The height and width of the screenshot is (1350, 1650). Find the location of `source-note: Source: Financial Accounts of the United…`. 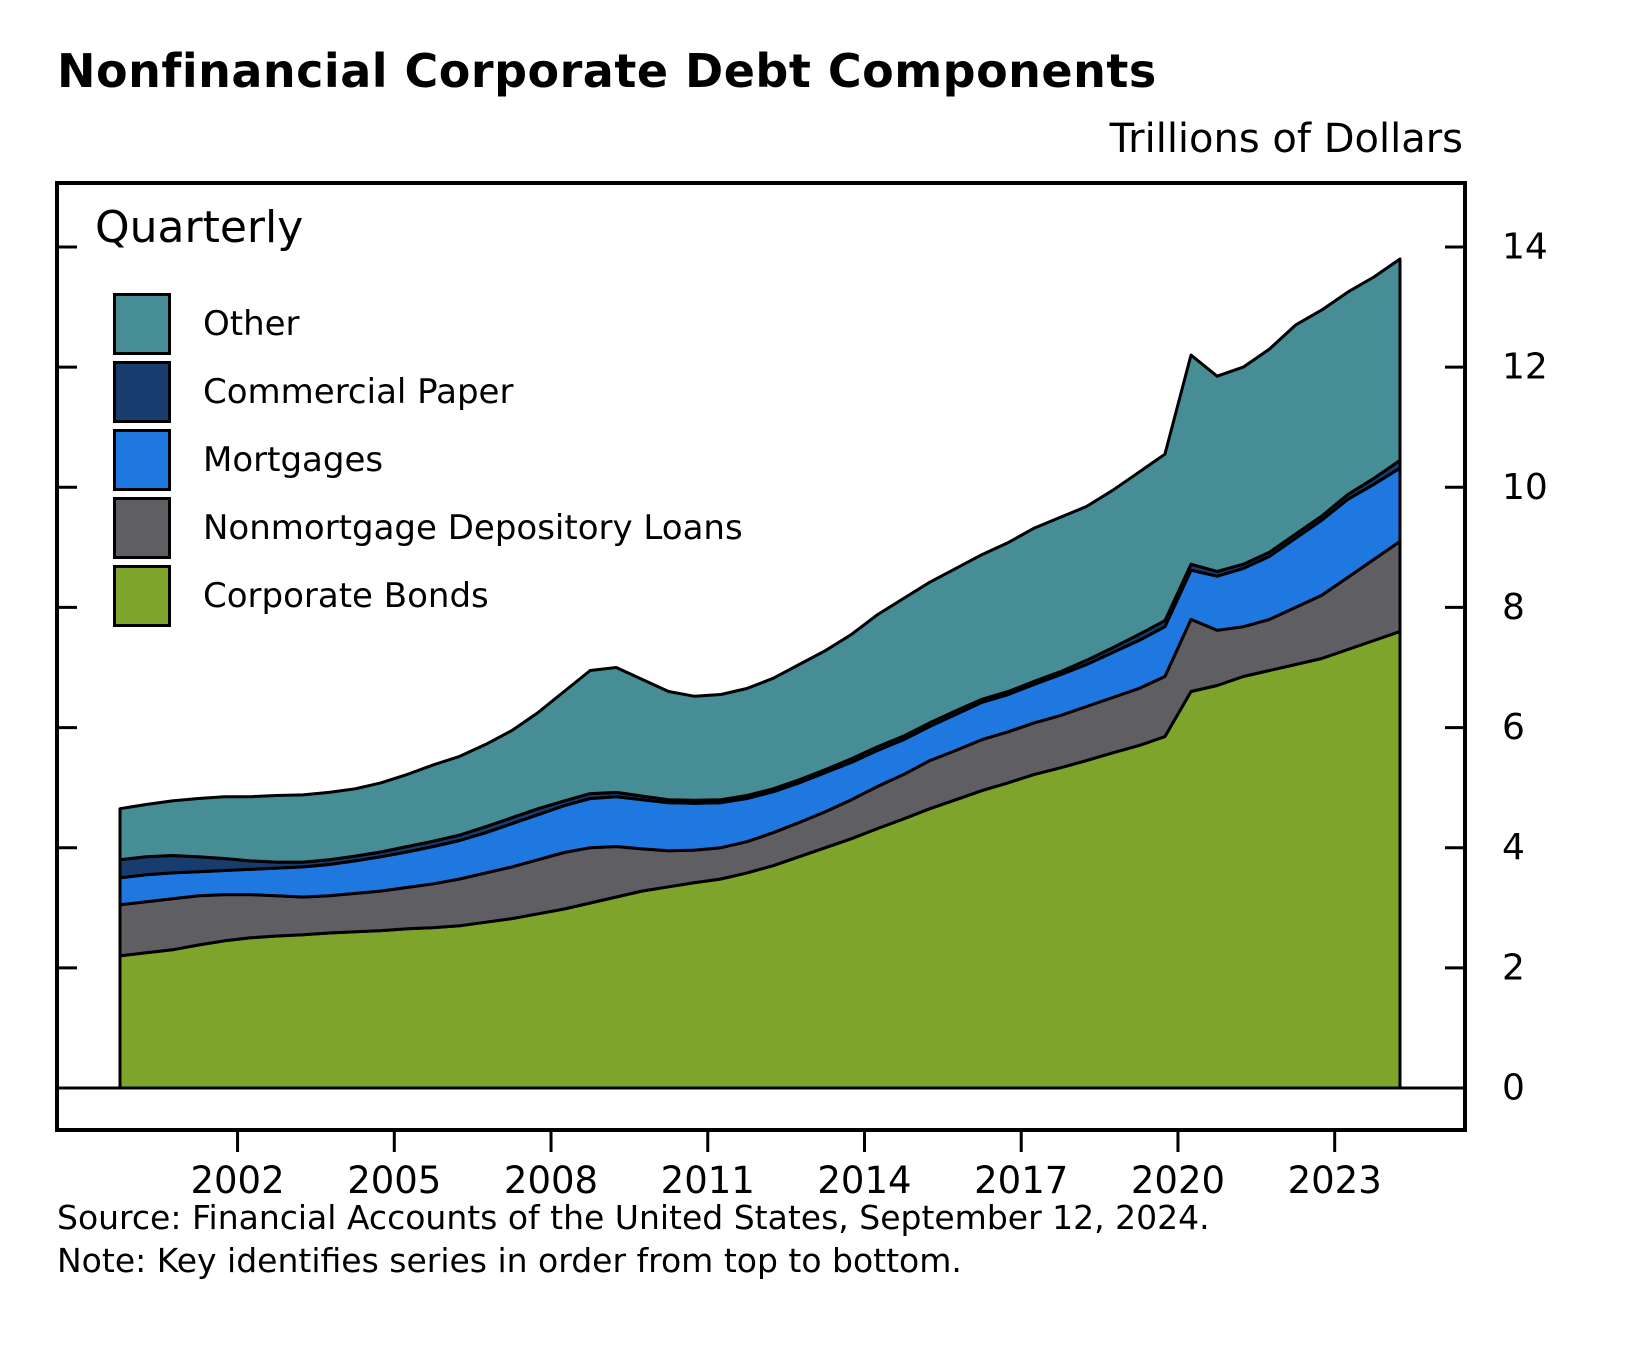

source-note: Source: Financial Accounts of the United… is located at coordinates (633, 1217).